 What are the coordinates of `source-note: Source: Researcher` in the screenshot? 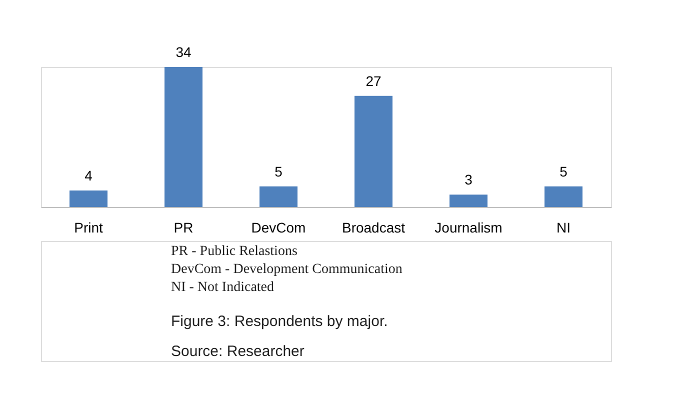 It's located at (237, 351).